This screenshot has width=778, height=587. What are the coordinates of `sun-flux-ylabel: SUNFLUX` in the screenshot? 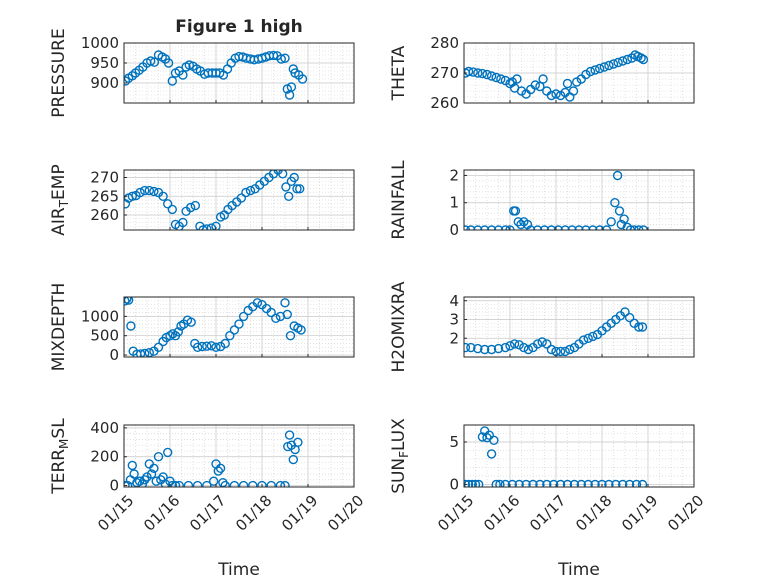 It's located at (400, 456).